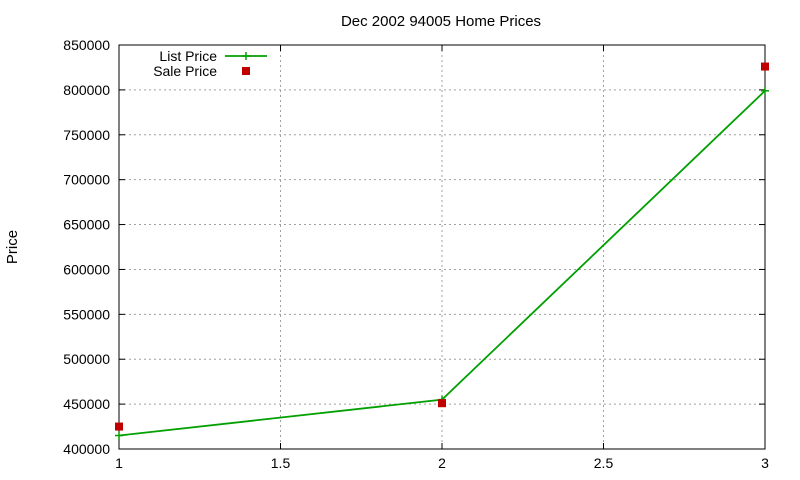 This screenshot has width=800, height=480. I want to click on chart-title: Dec 2002 94005 Home Prices, so click(441, 21).